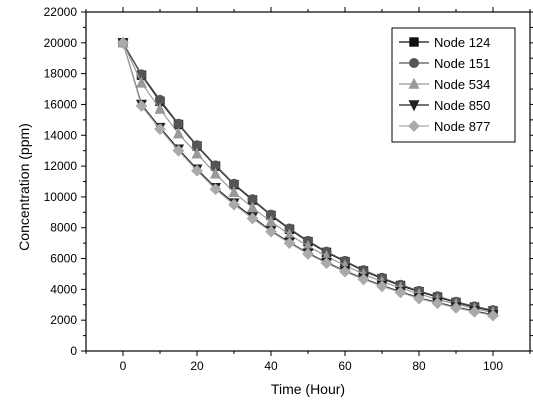  What do you see at coordinates (63, 289) in the screenshot?
I see `y-tick-label: 4000` at bounding box center [63, 289].